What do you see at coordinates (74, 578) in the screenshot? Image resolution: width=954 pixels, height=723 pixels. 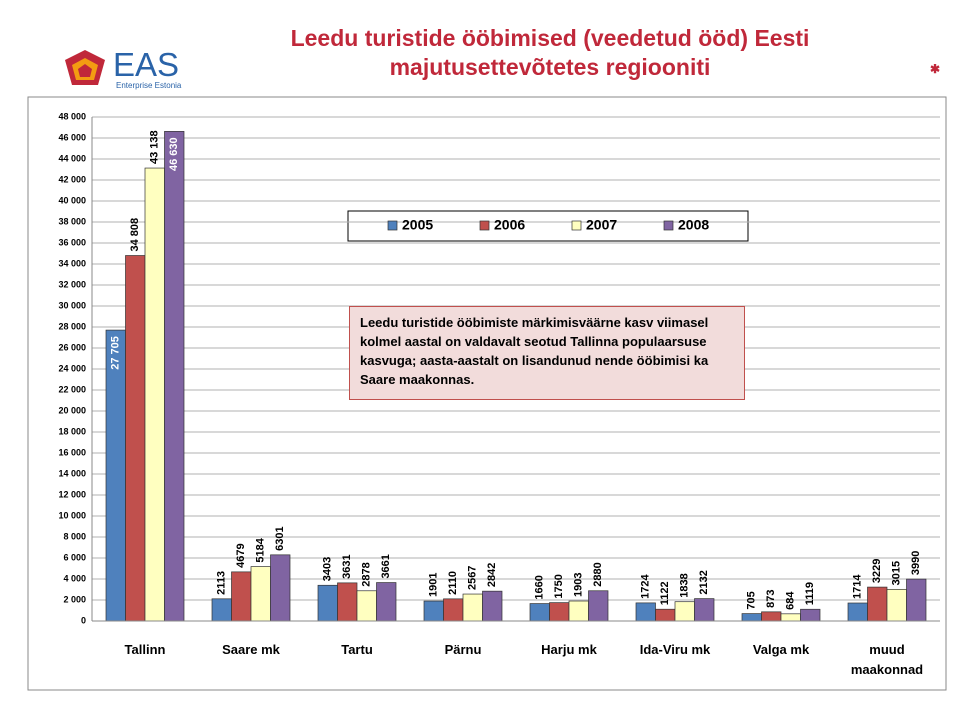 I see `y-tick-label: 4 000` at bounding box center [74, 578].